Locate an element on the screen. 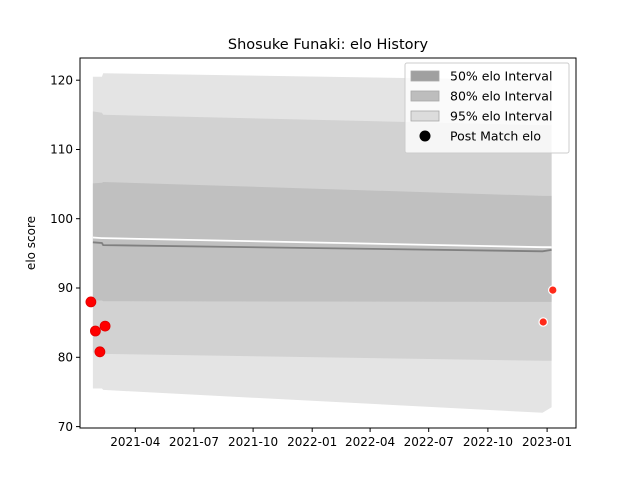  legend-label-50-elo-interval: 50% elo Interval is located at coordinates (501, 75).